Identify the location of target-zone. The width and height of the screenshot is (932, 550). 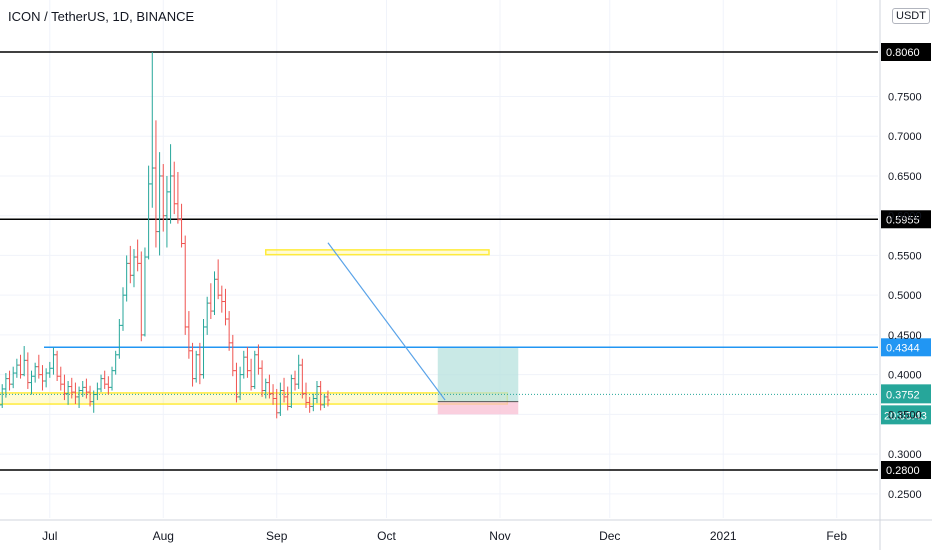
(478, 374).